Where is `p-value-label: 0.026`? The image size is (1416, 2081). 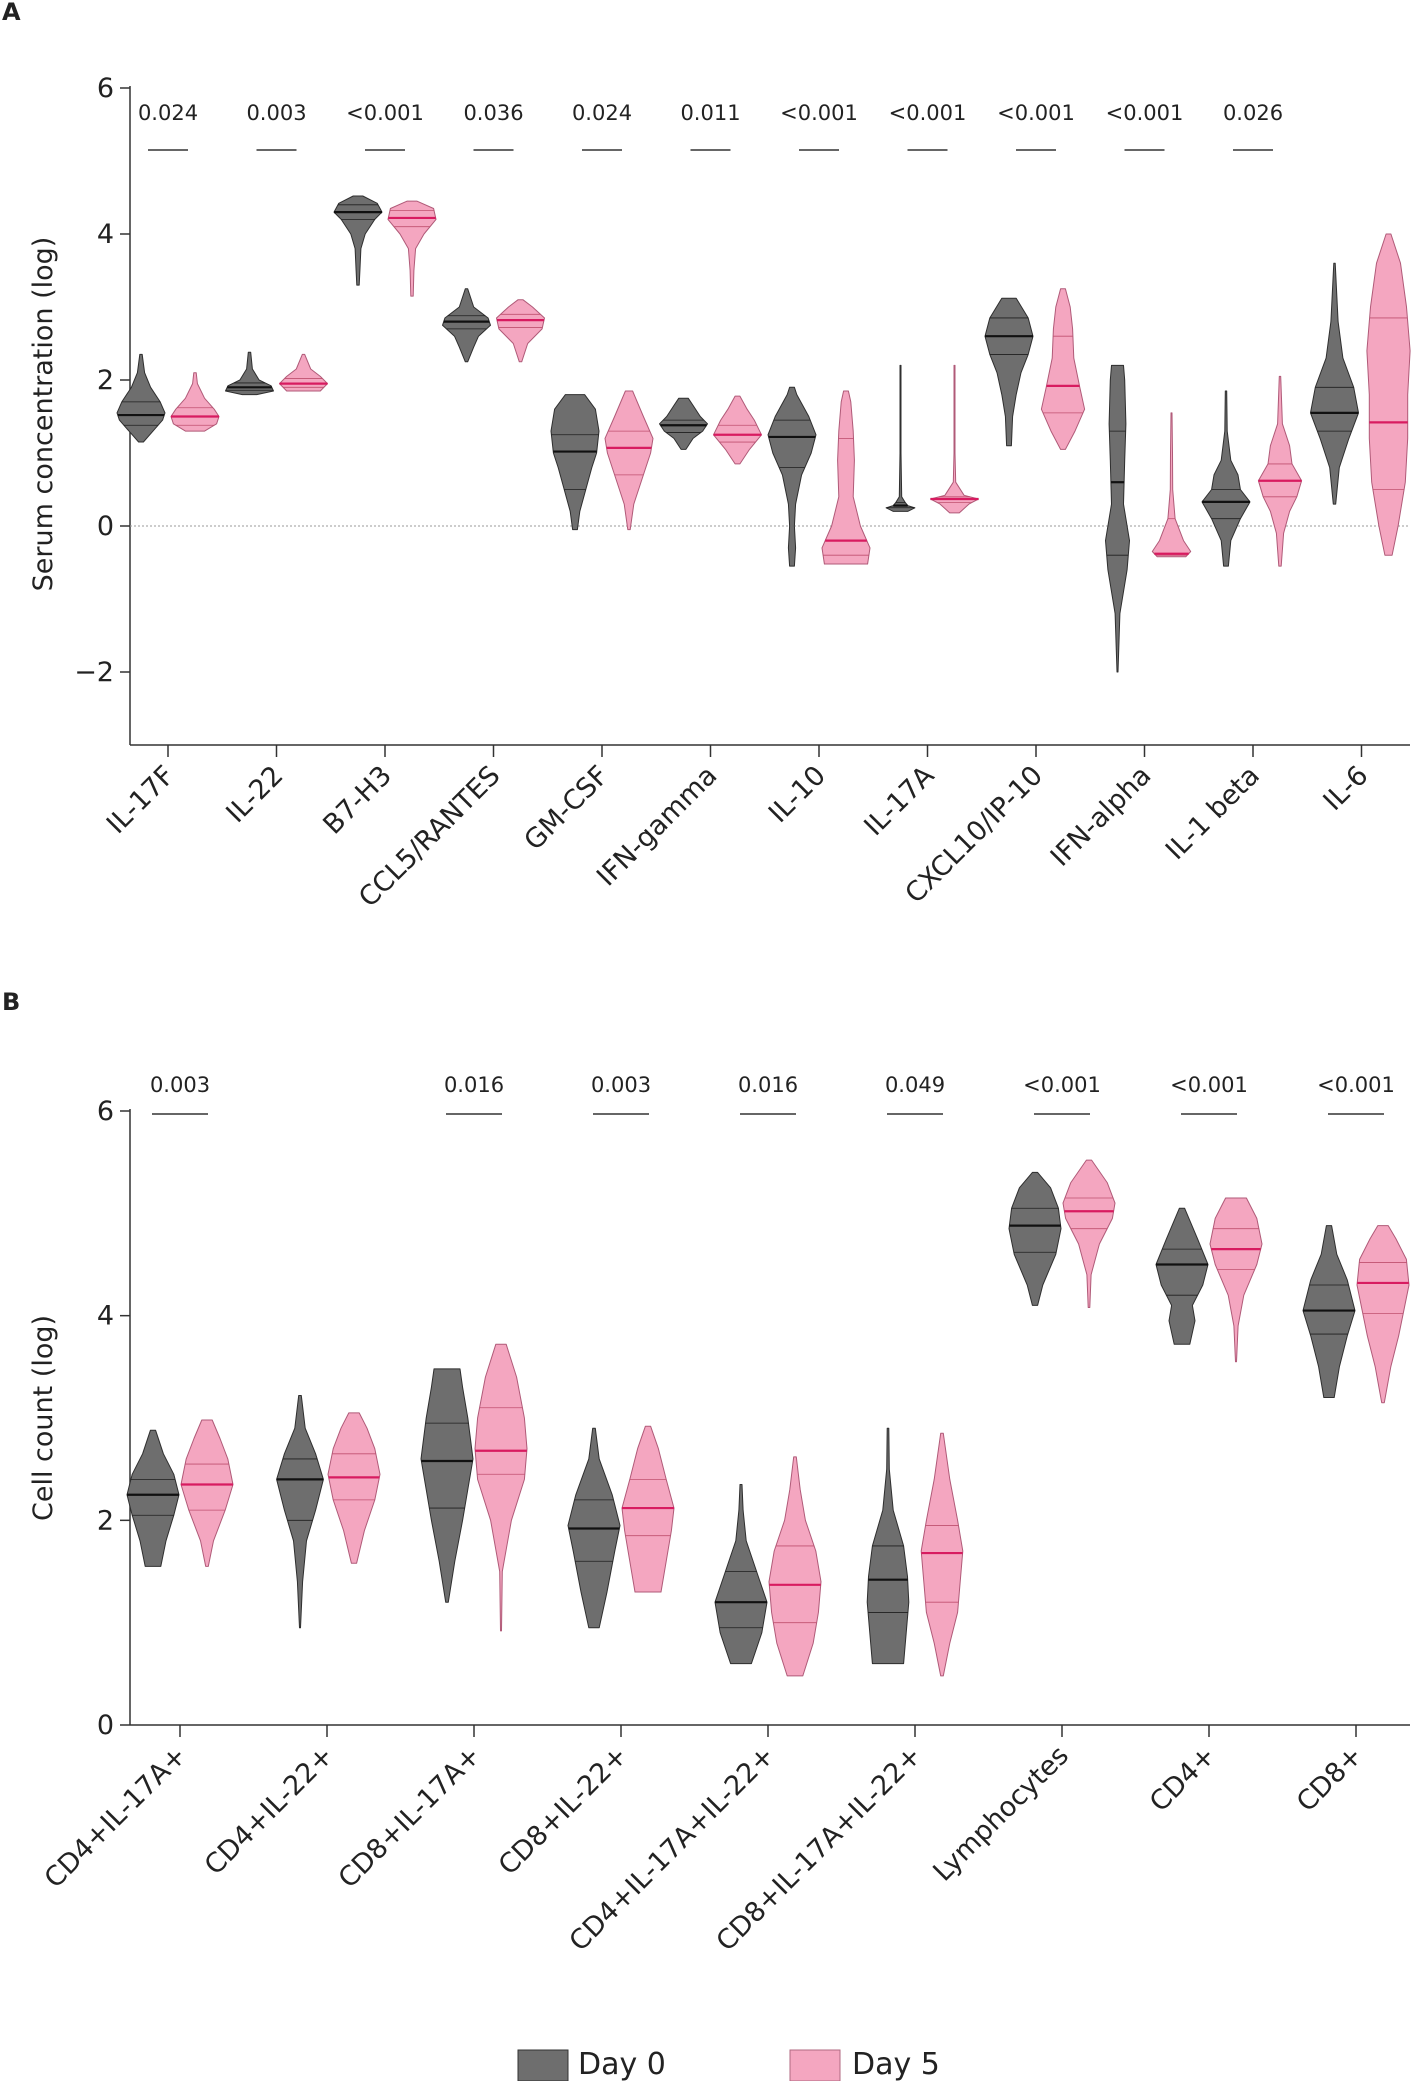 p-value-label: 0.026 is located at coordinates (1253, 113).